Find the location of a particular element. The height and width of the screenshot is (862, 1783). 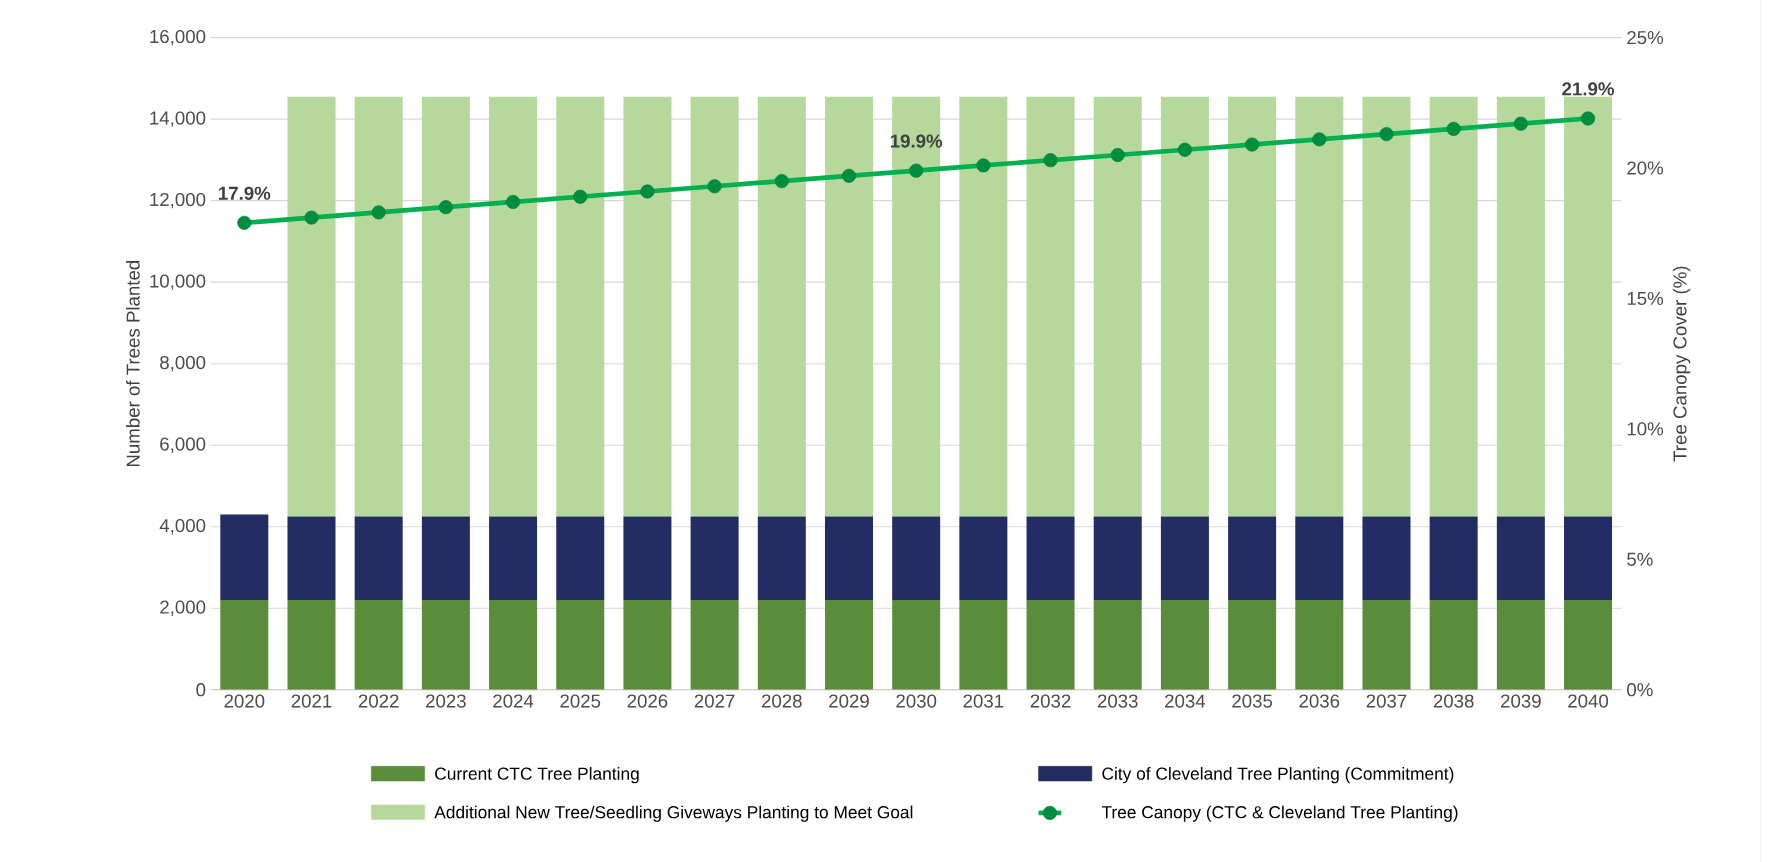

y-tick-label: 2,000 is located at coordinates (183, 608).